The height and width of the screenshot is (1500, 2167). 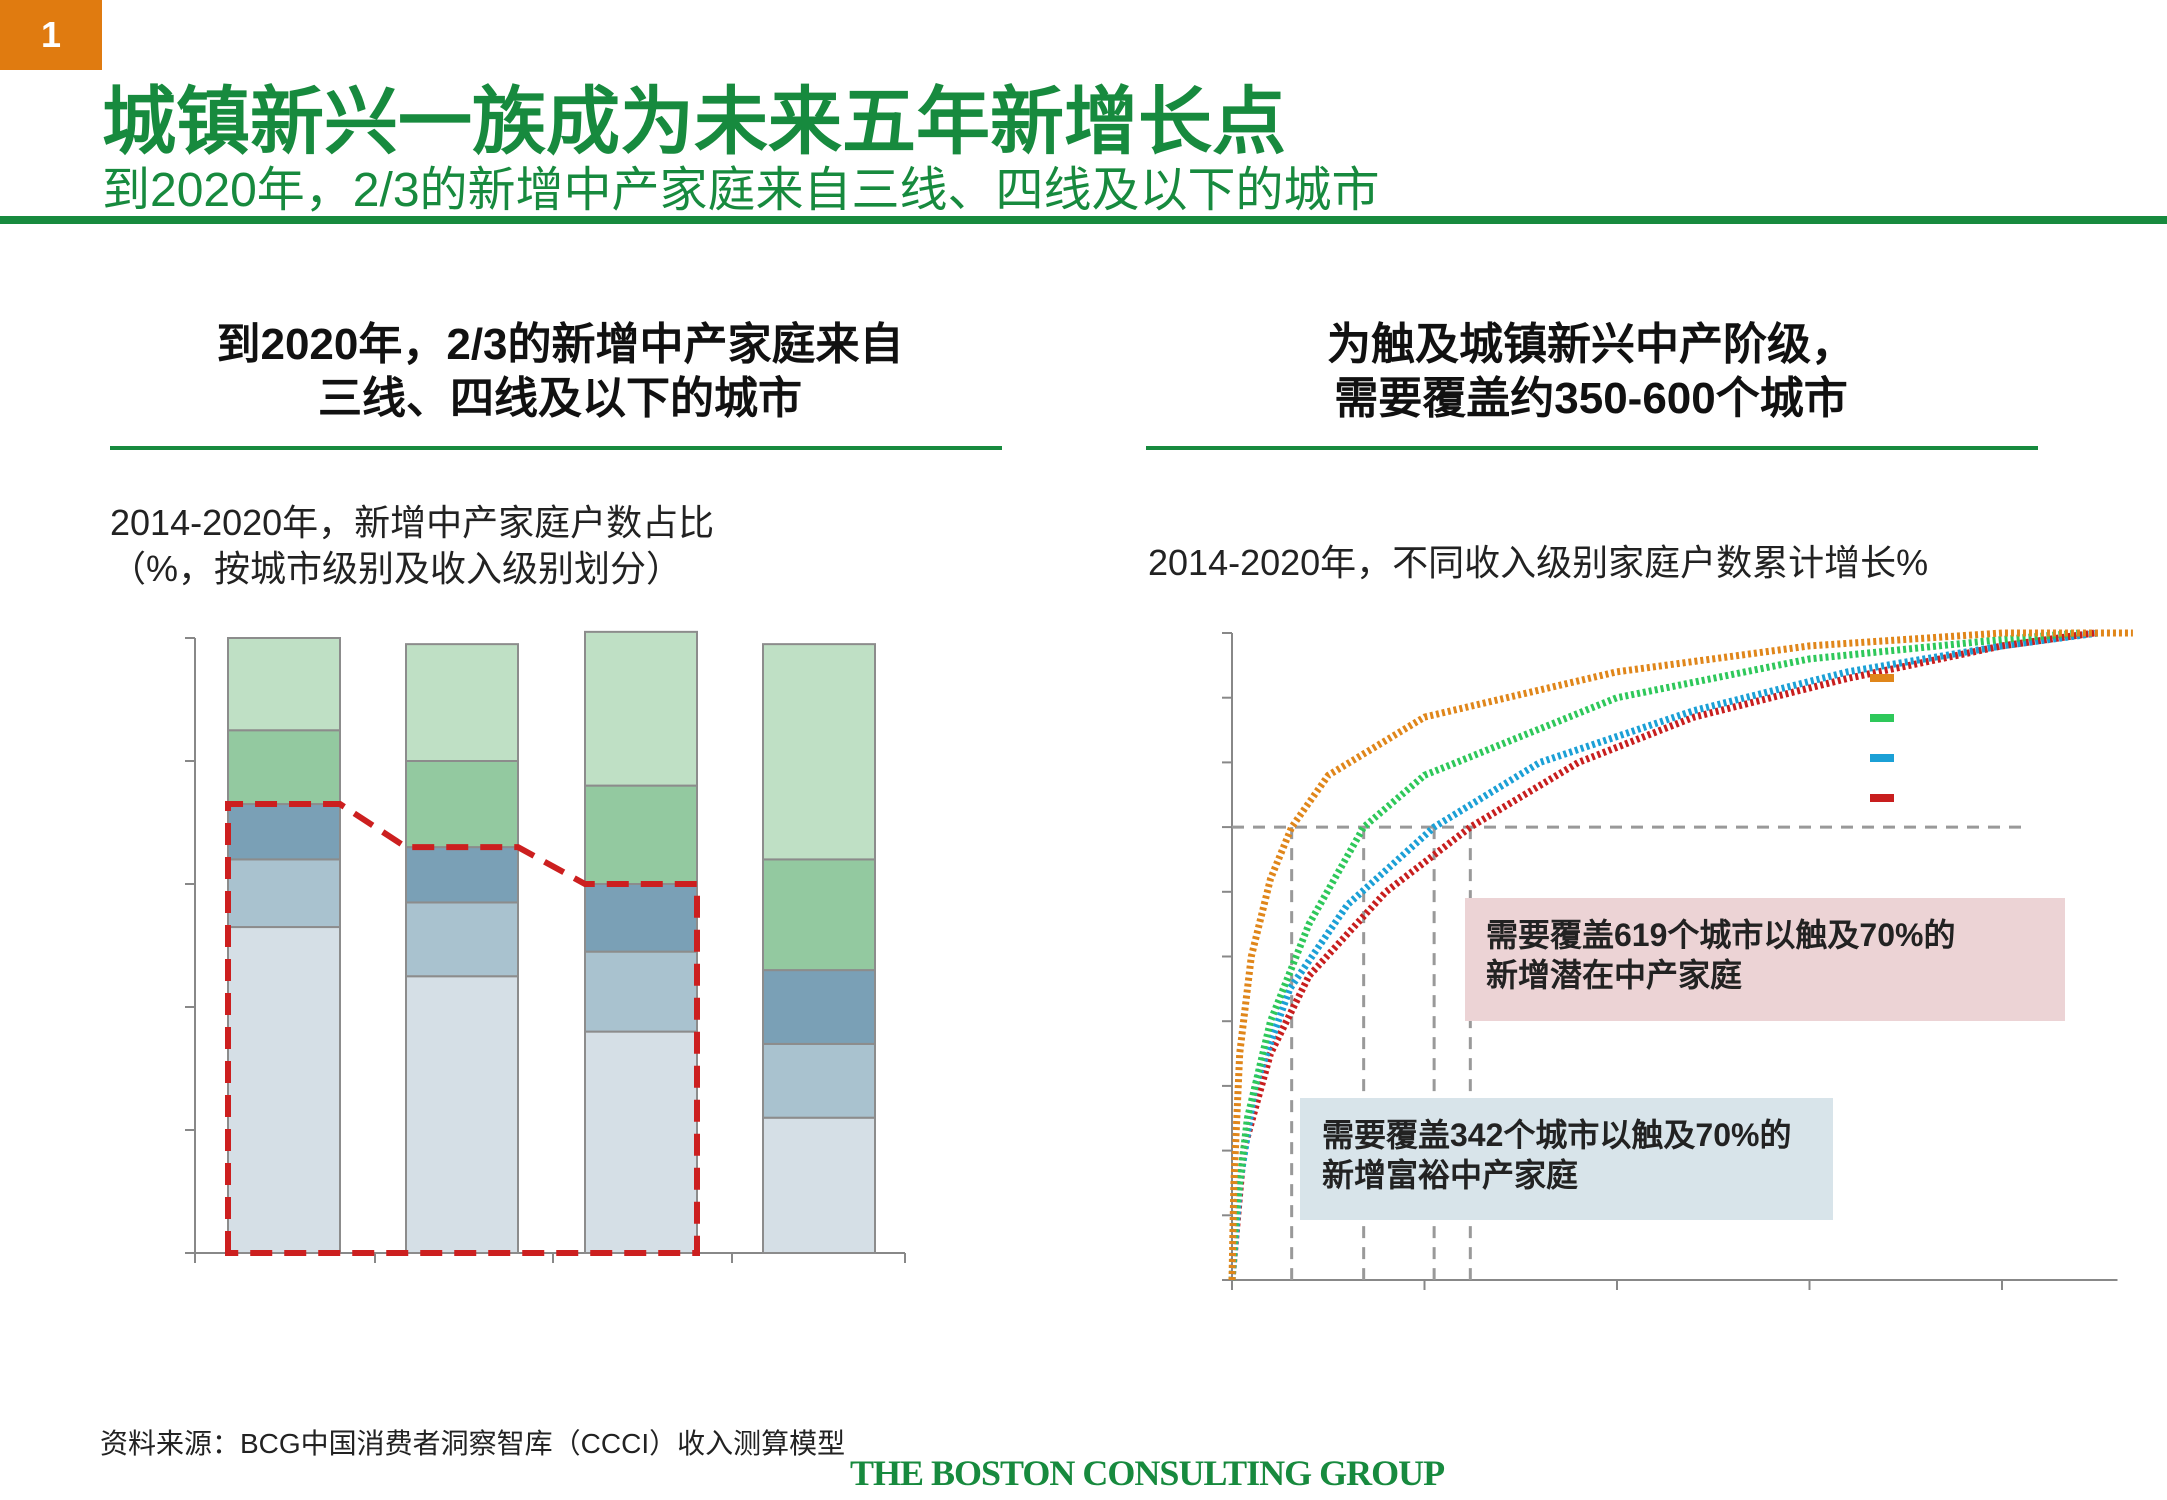 I want to click on left-chart-caption-line1: 2014-2020年，新增中产家庭户数占比, so click(x=412, y=522).